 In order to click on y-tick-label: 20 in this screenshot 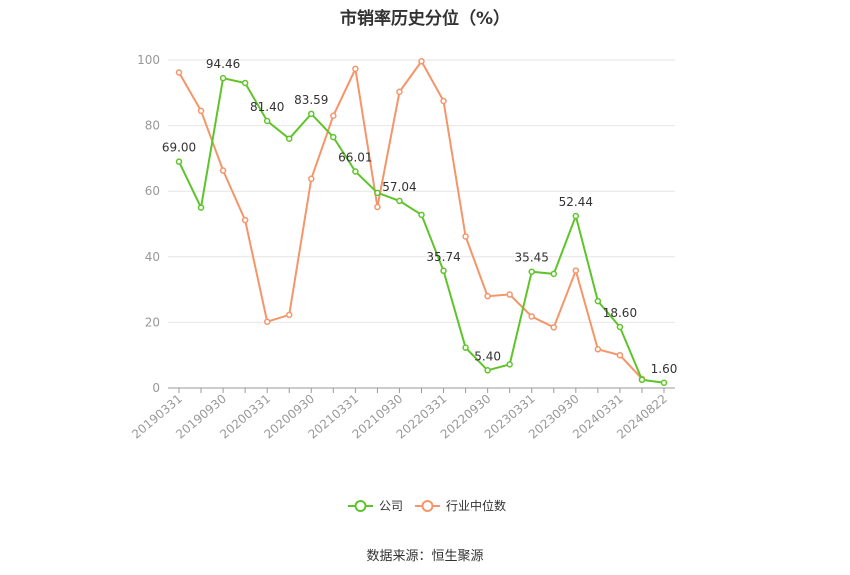, I will do `click(152, 322)`.